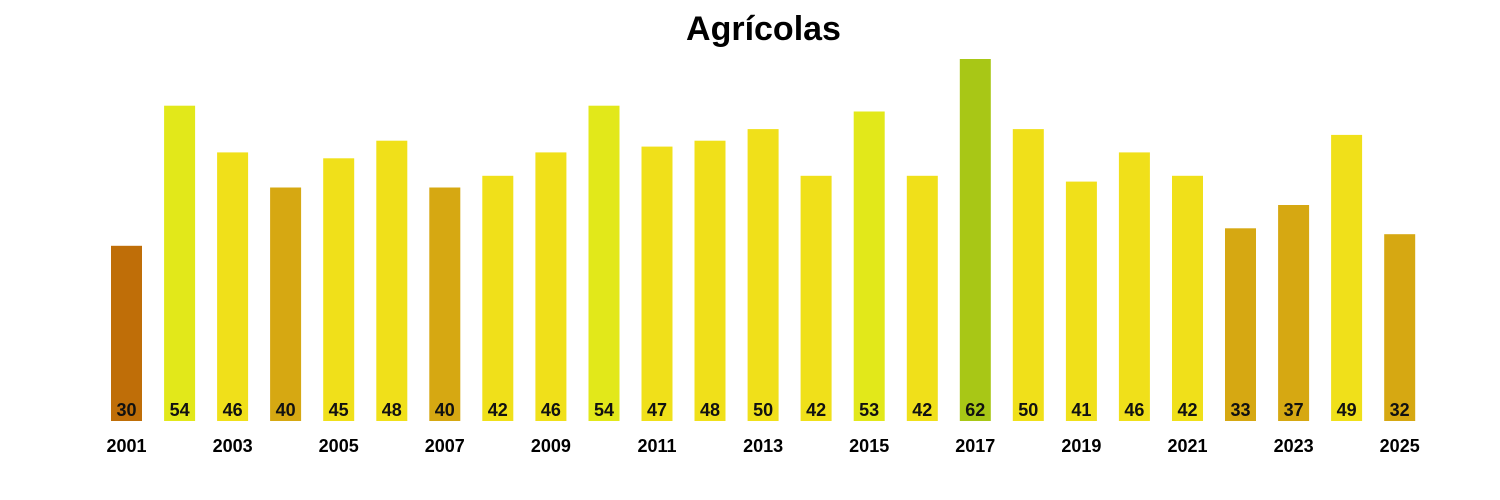 This screenshot has width=1500, height=500. Describe the element at coordinates (1400, 327) in the screenshot. I see `bar-2025` at that location.